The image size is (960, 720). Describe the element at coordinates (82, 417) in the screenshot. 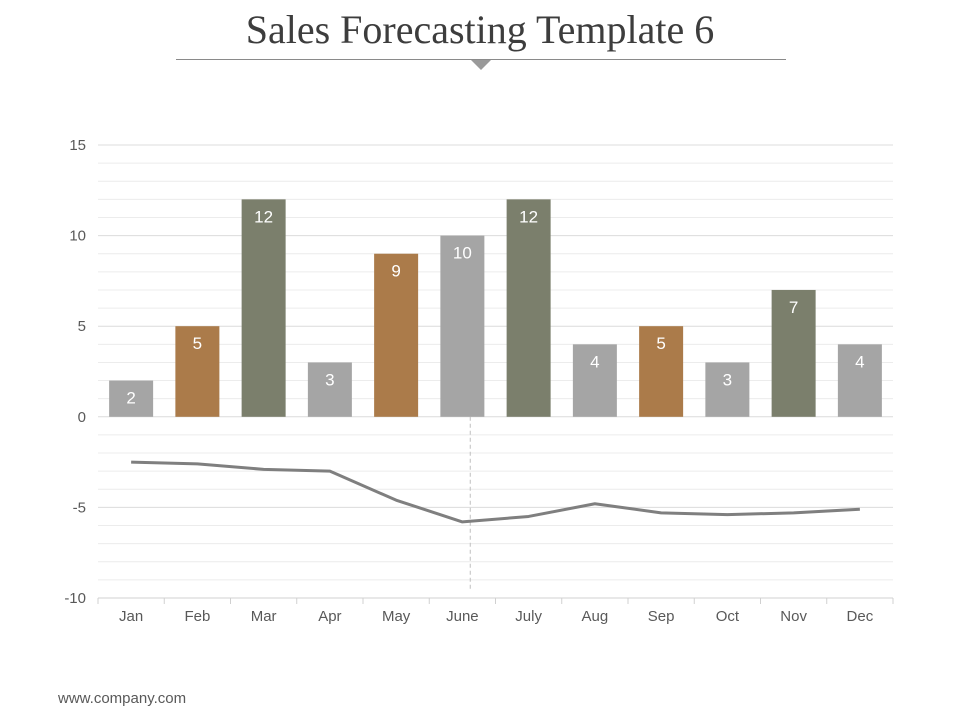

I see `y-tick-label: 0` at that location.